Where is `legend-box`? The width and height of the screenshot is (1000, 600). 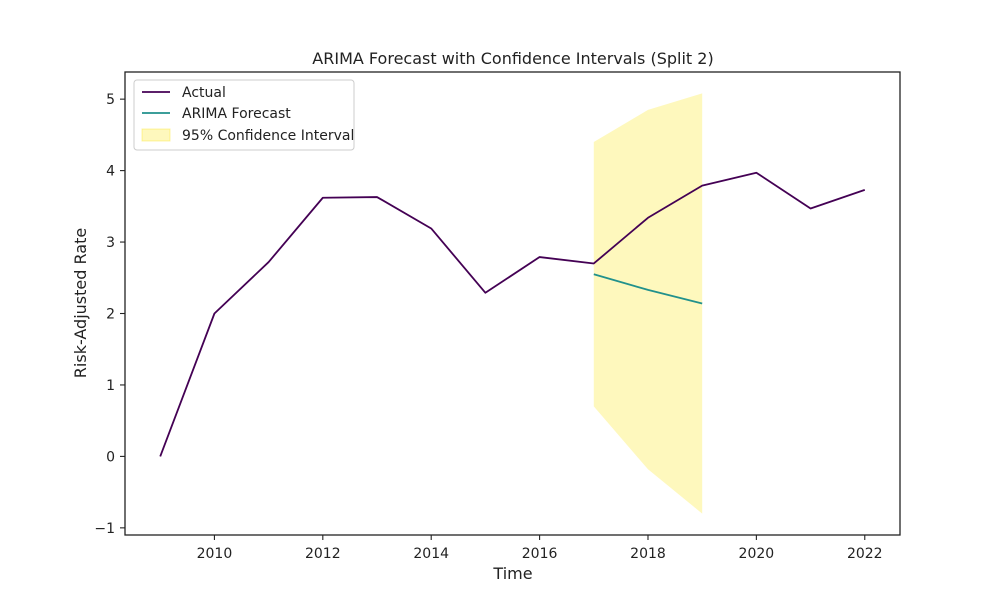
legend-box is located at coordinates (244, 115).